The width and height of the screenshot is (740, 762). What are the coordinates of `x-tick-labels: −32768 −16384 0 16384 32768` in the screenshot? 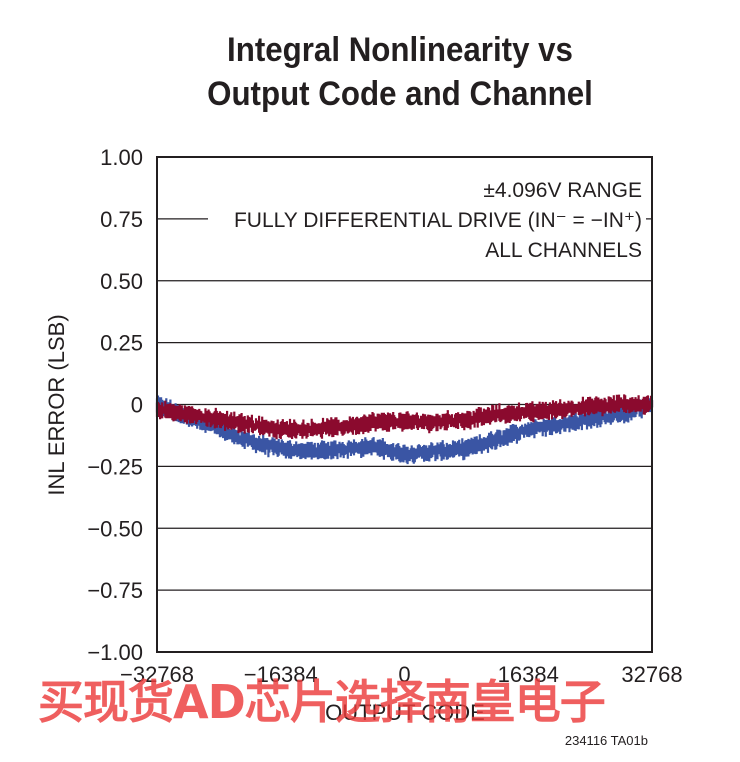 It's located at (401, 674).